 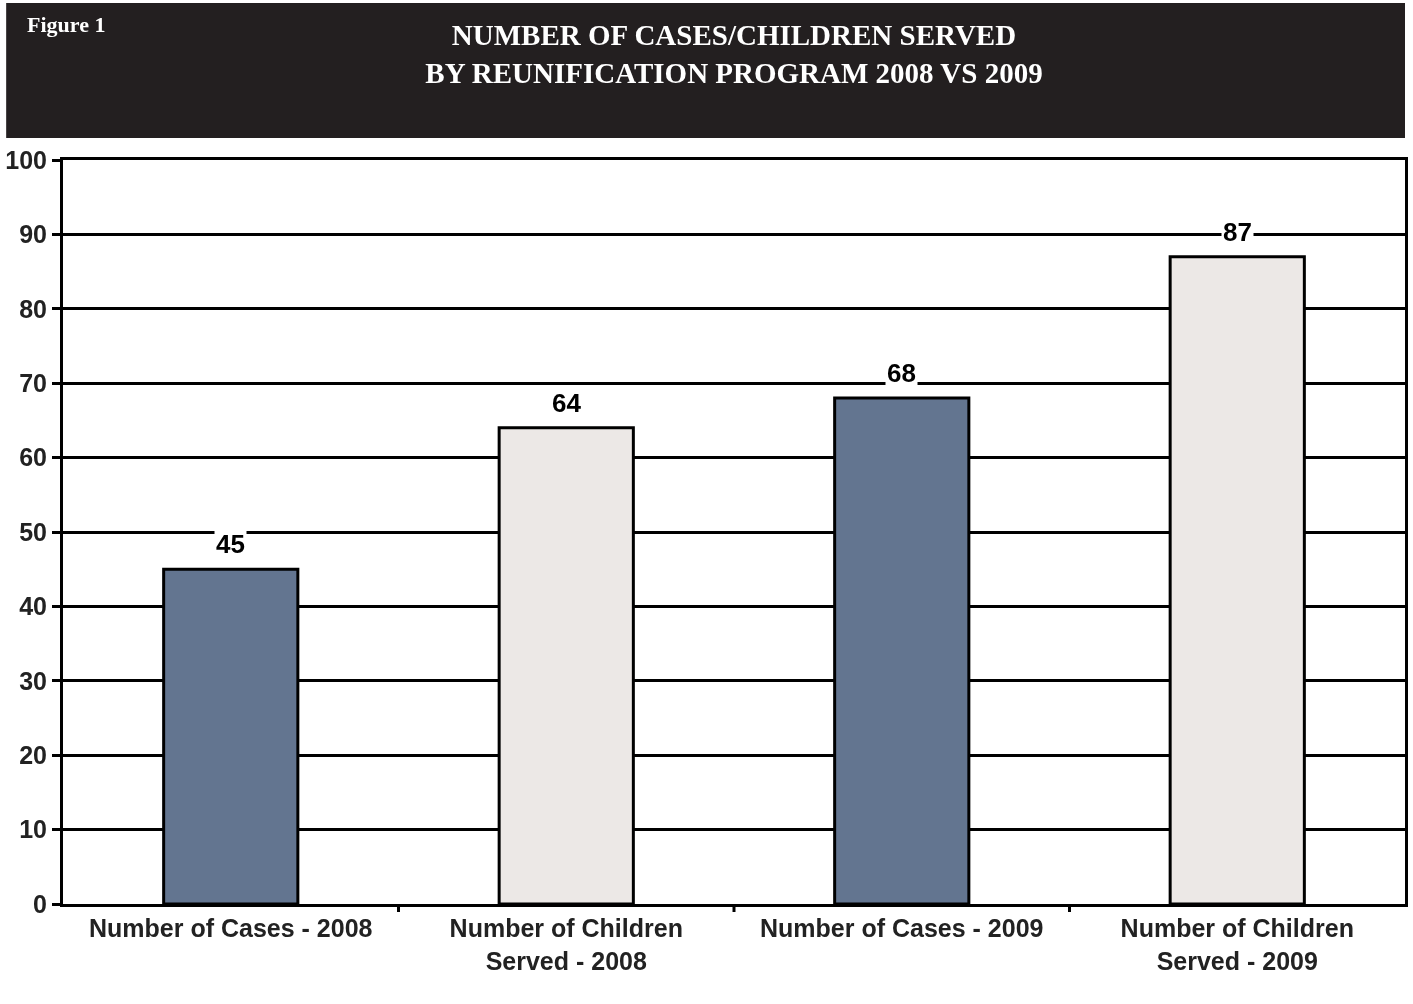 I want to click on y-tick-label: 30, so click(x=33, y=680).